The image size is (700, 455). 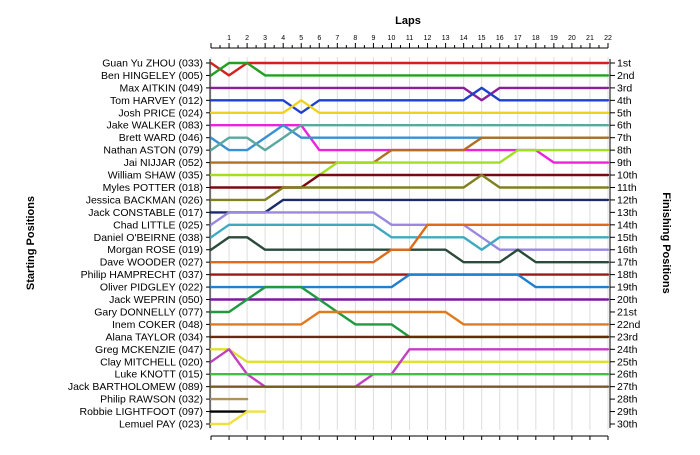 What do you see at coordinates (627, 400) in the screenshot?
I see `finishing-position-label: 28th` at bounding box center [627, 400].